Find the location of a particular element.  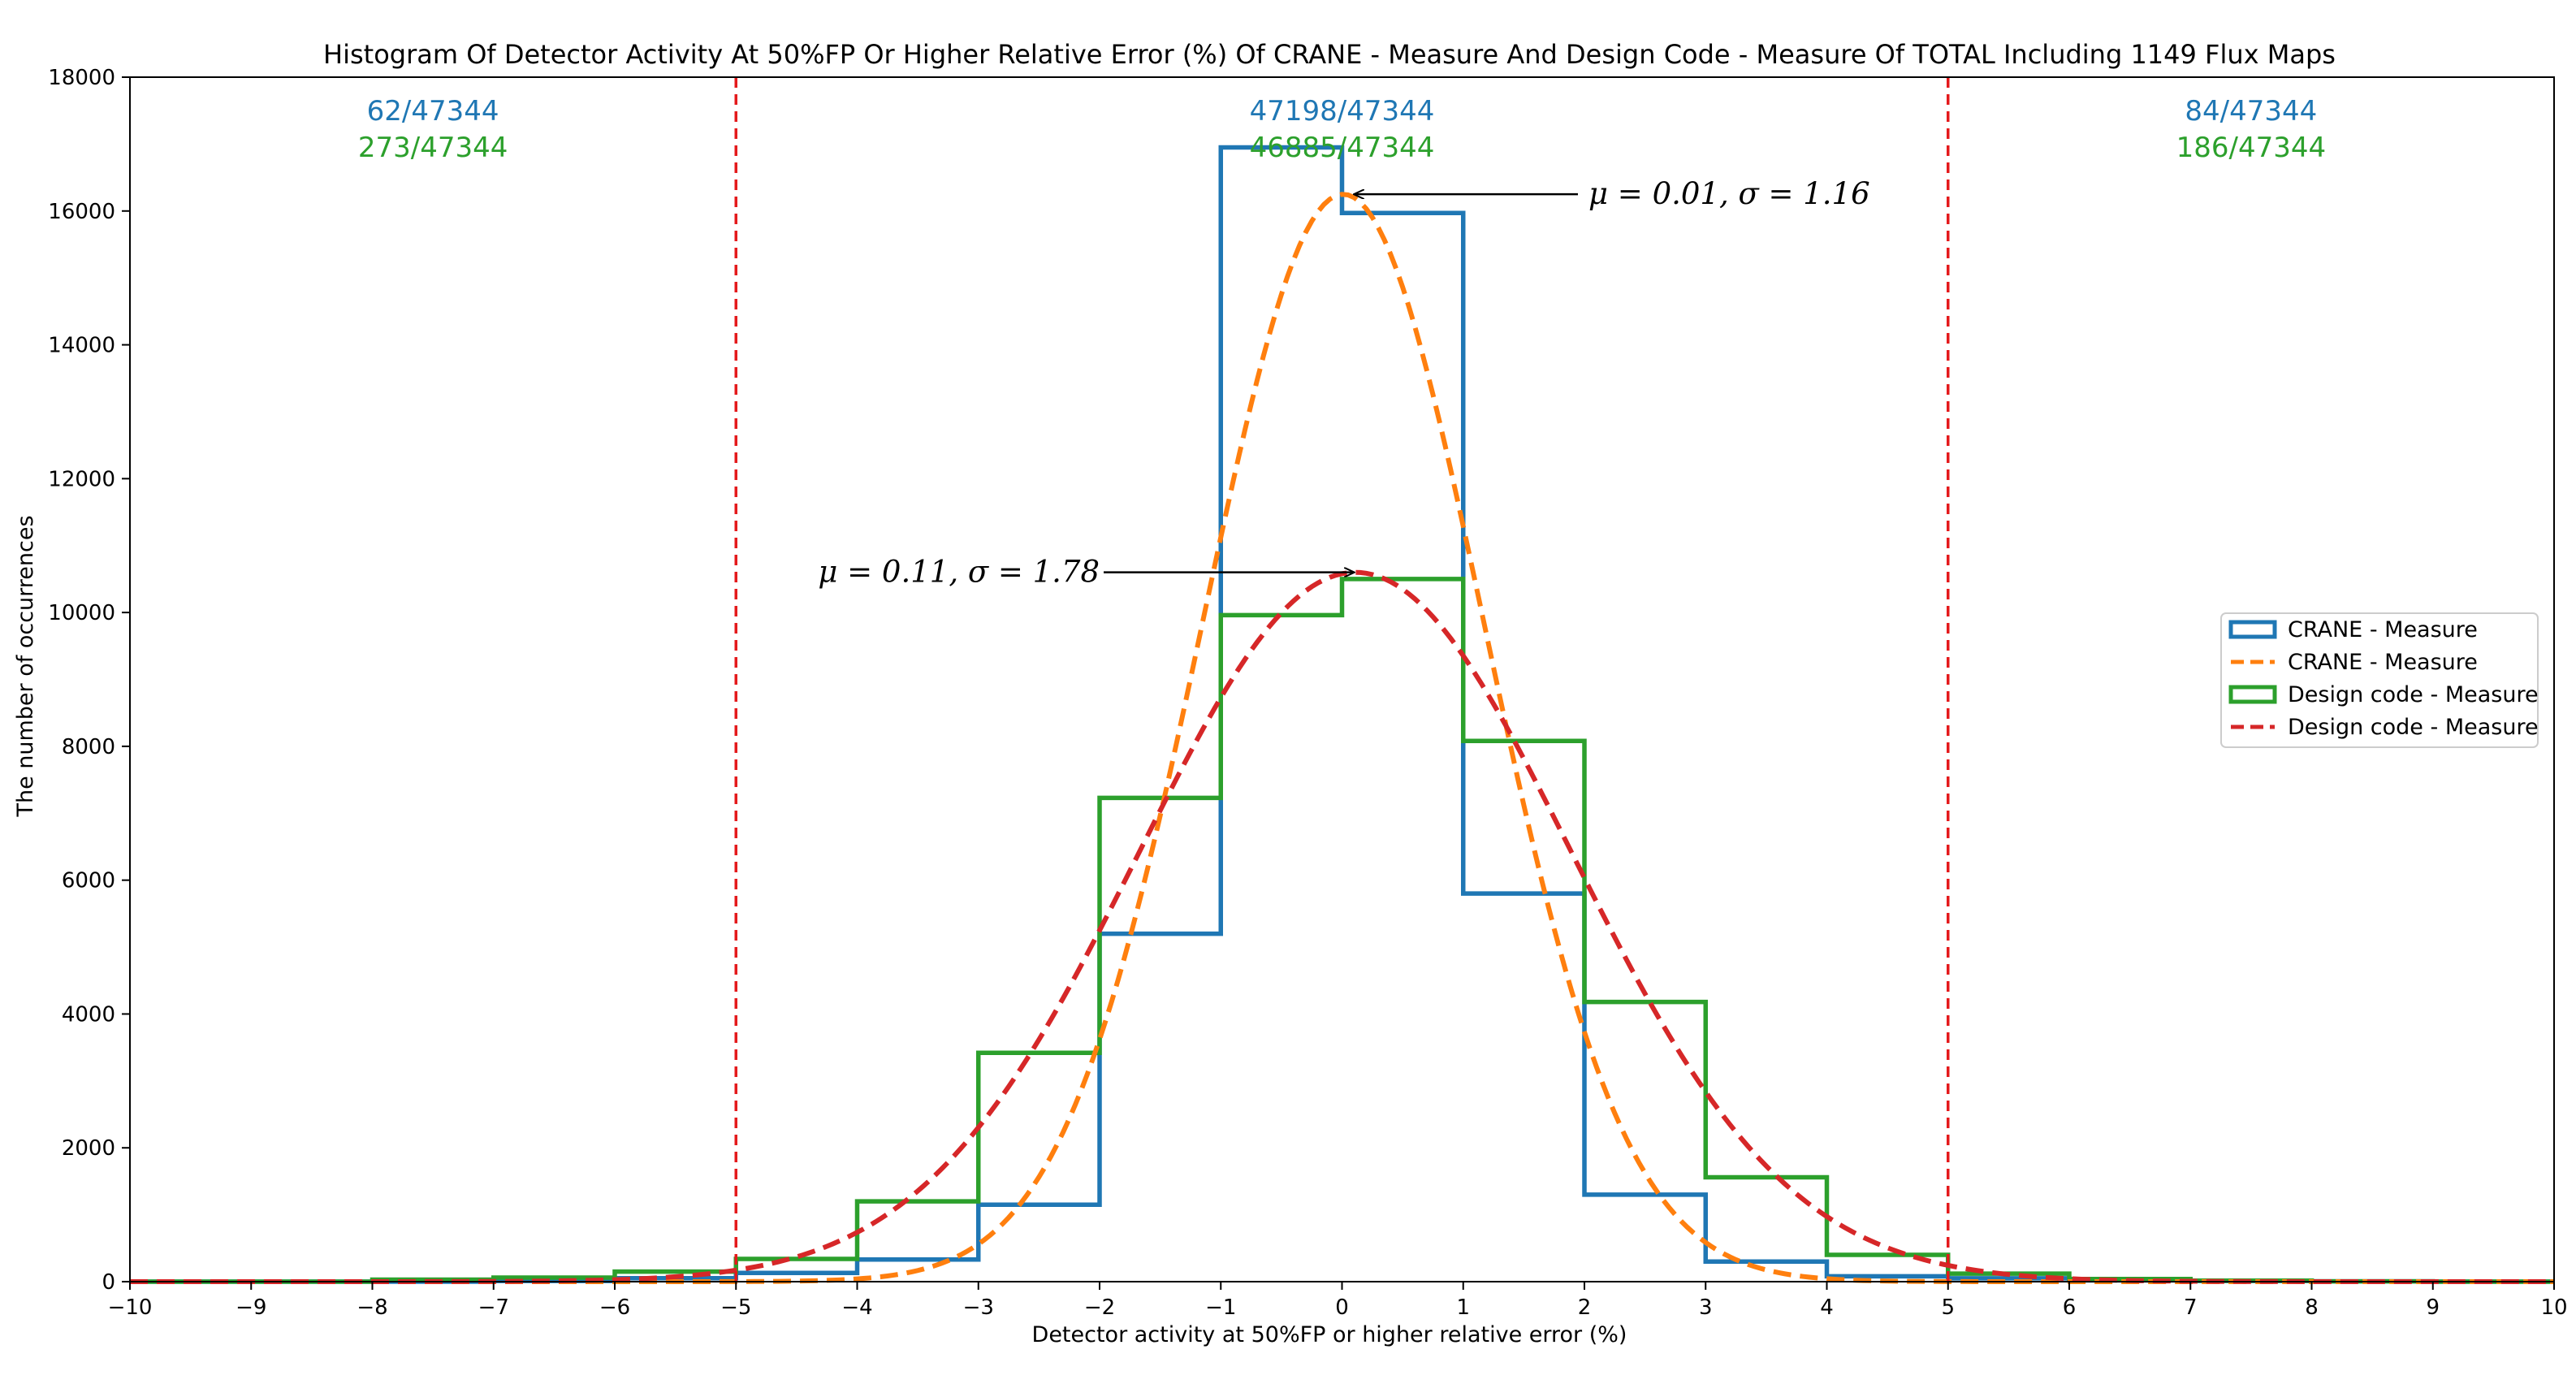

x-tick-label: 3 is located at coordinates (1706, 1307).